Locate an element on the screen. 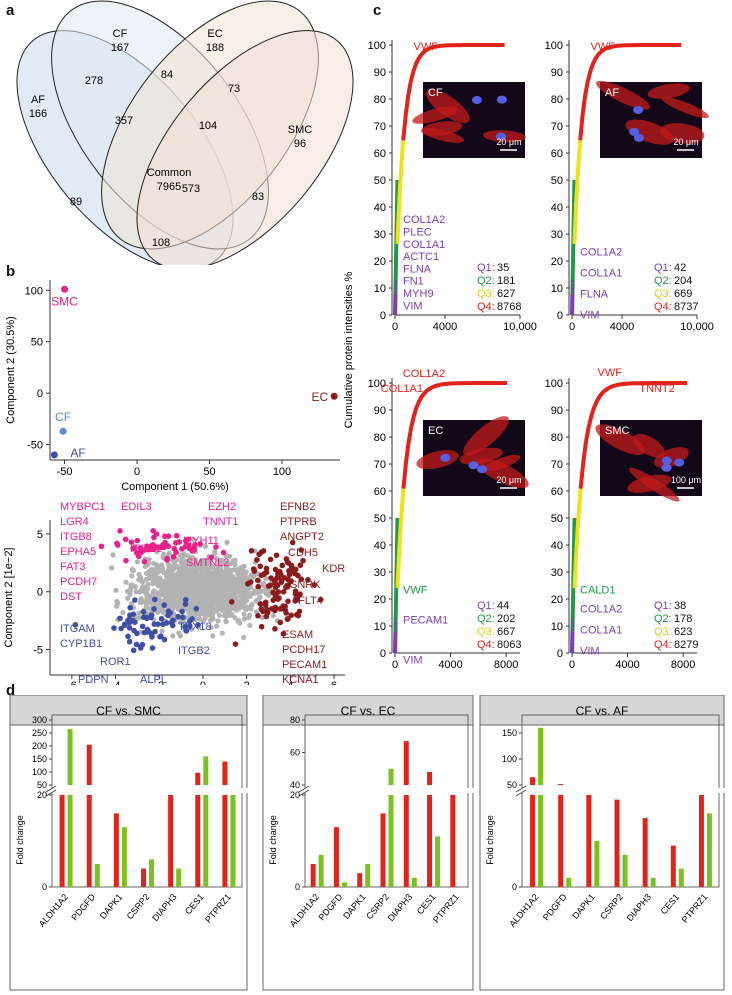 The height and width of the screenshot is (995, 732). x-tick-label: 10,000 is located at coordinates (520, 327).